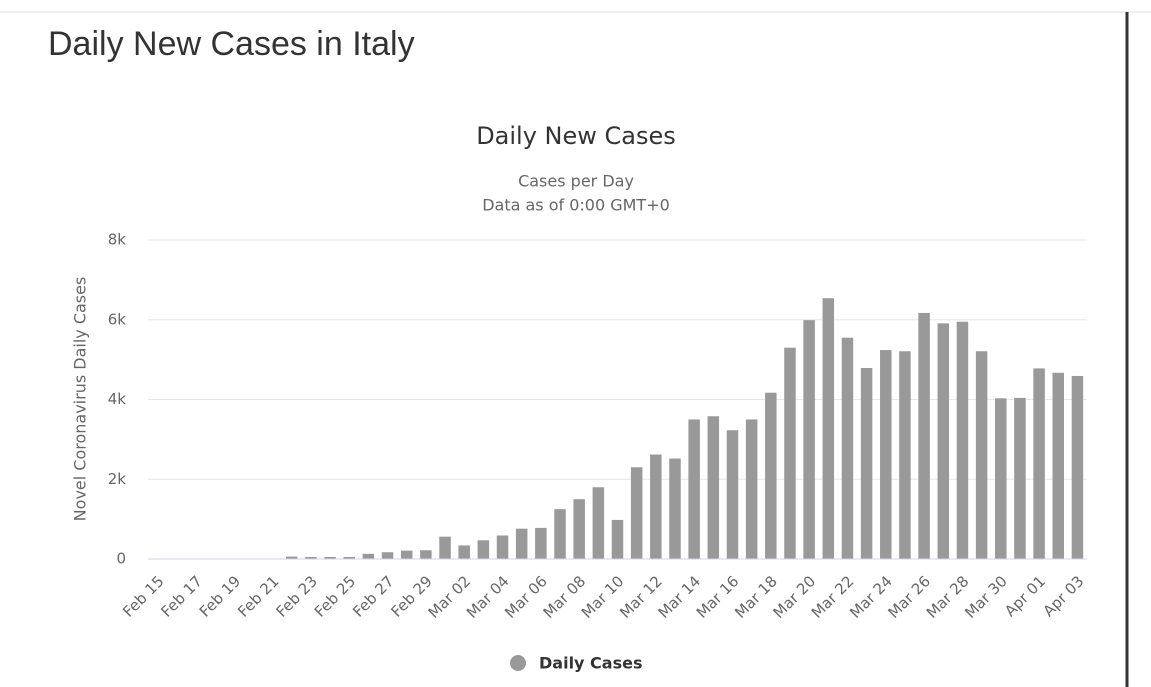  What do you see at coordinates (603, 597) in the screenshot?
I see `x-tick-label: Mar 10` at bounding box center [603, 597].